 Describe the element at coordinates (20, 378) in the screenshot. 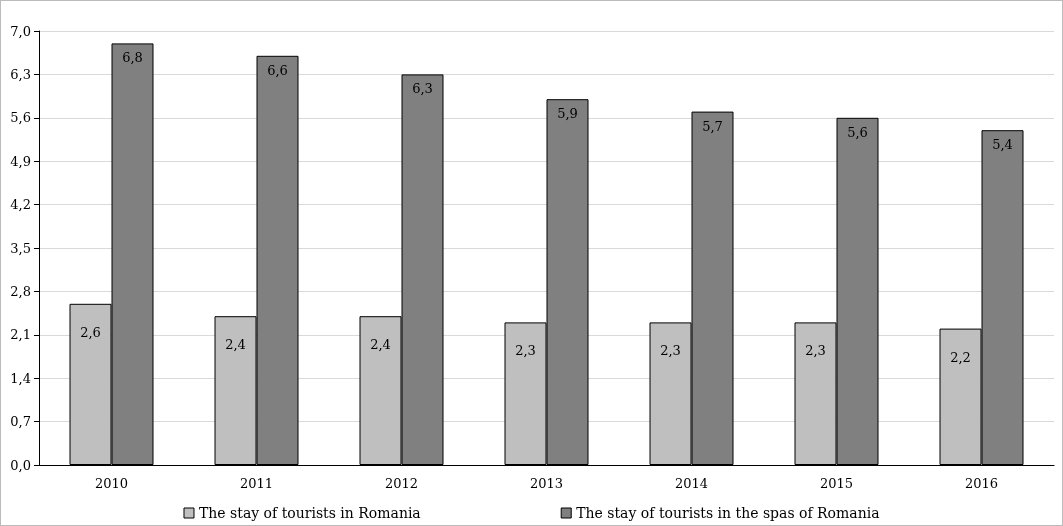

I see `y-tick-label: 1,4` at that location.